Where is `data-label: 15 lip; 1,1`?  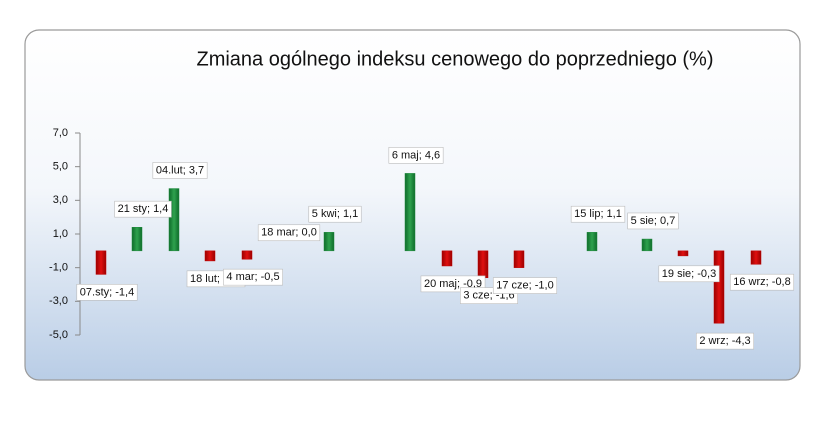 data-label: 15 lip; 1,1 is located at coordinates (598, 214).